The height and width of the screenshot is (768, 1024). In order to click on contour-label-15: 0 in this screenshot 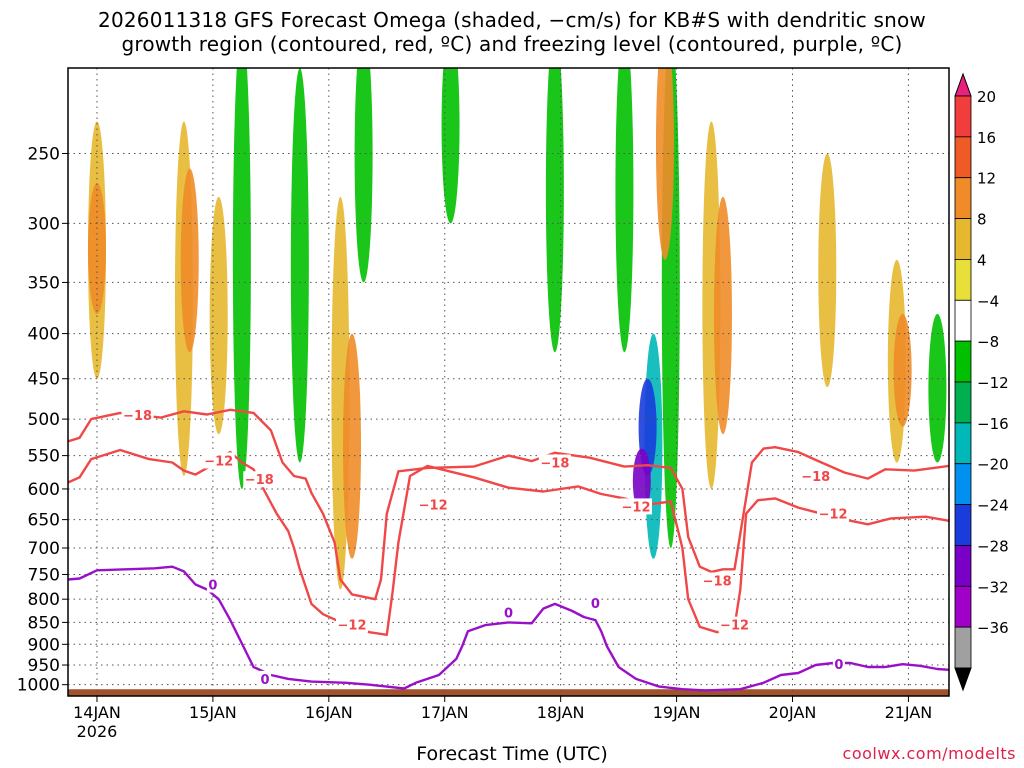, I will do `click(838, 665)`.